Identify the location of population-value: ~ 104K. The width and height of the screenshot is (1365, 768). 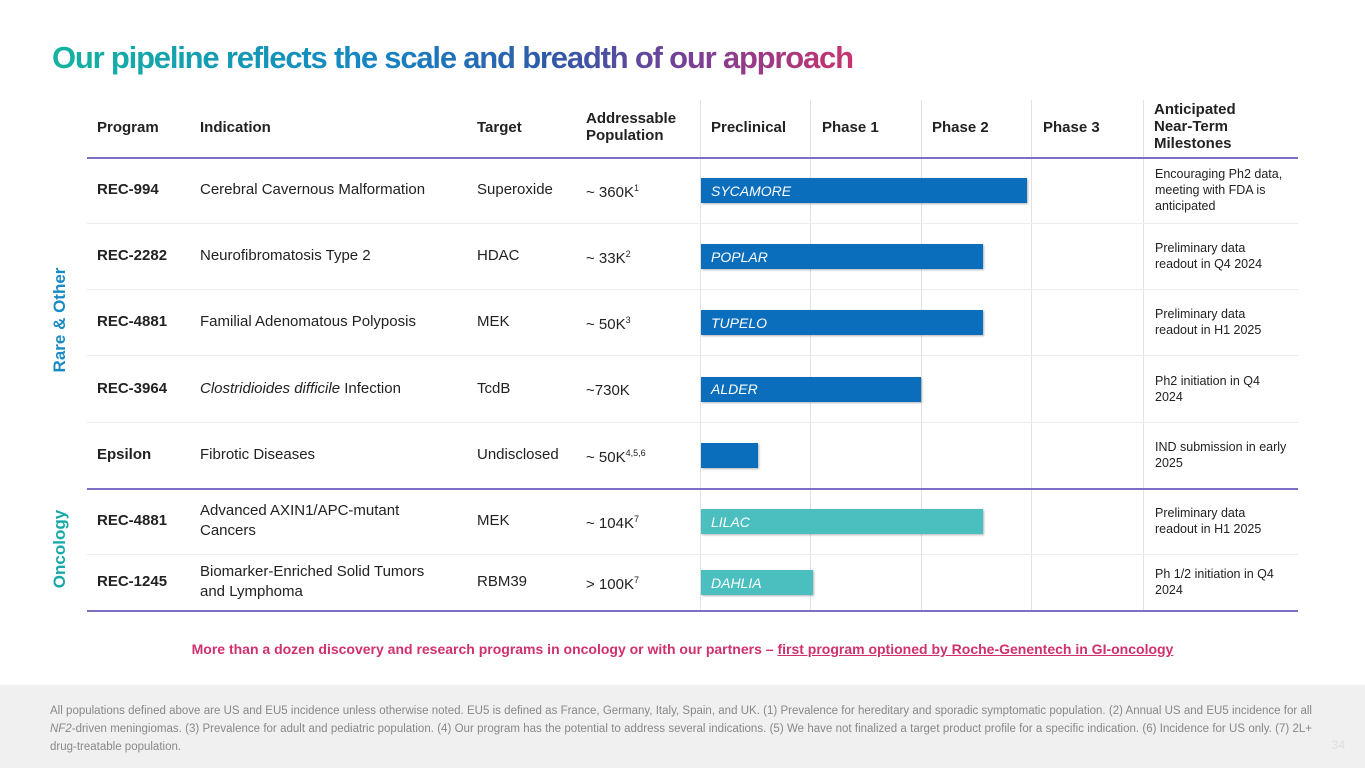
(610, 523).